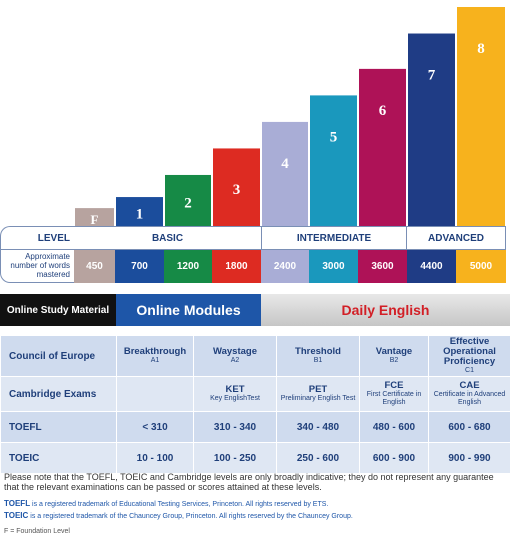 The height and width of the screenshot is (542, 510). I want to click on level-row: LEVEL BASIC INTERMEDIATE ADVANCED, so click(255, 238).